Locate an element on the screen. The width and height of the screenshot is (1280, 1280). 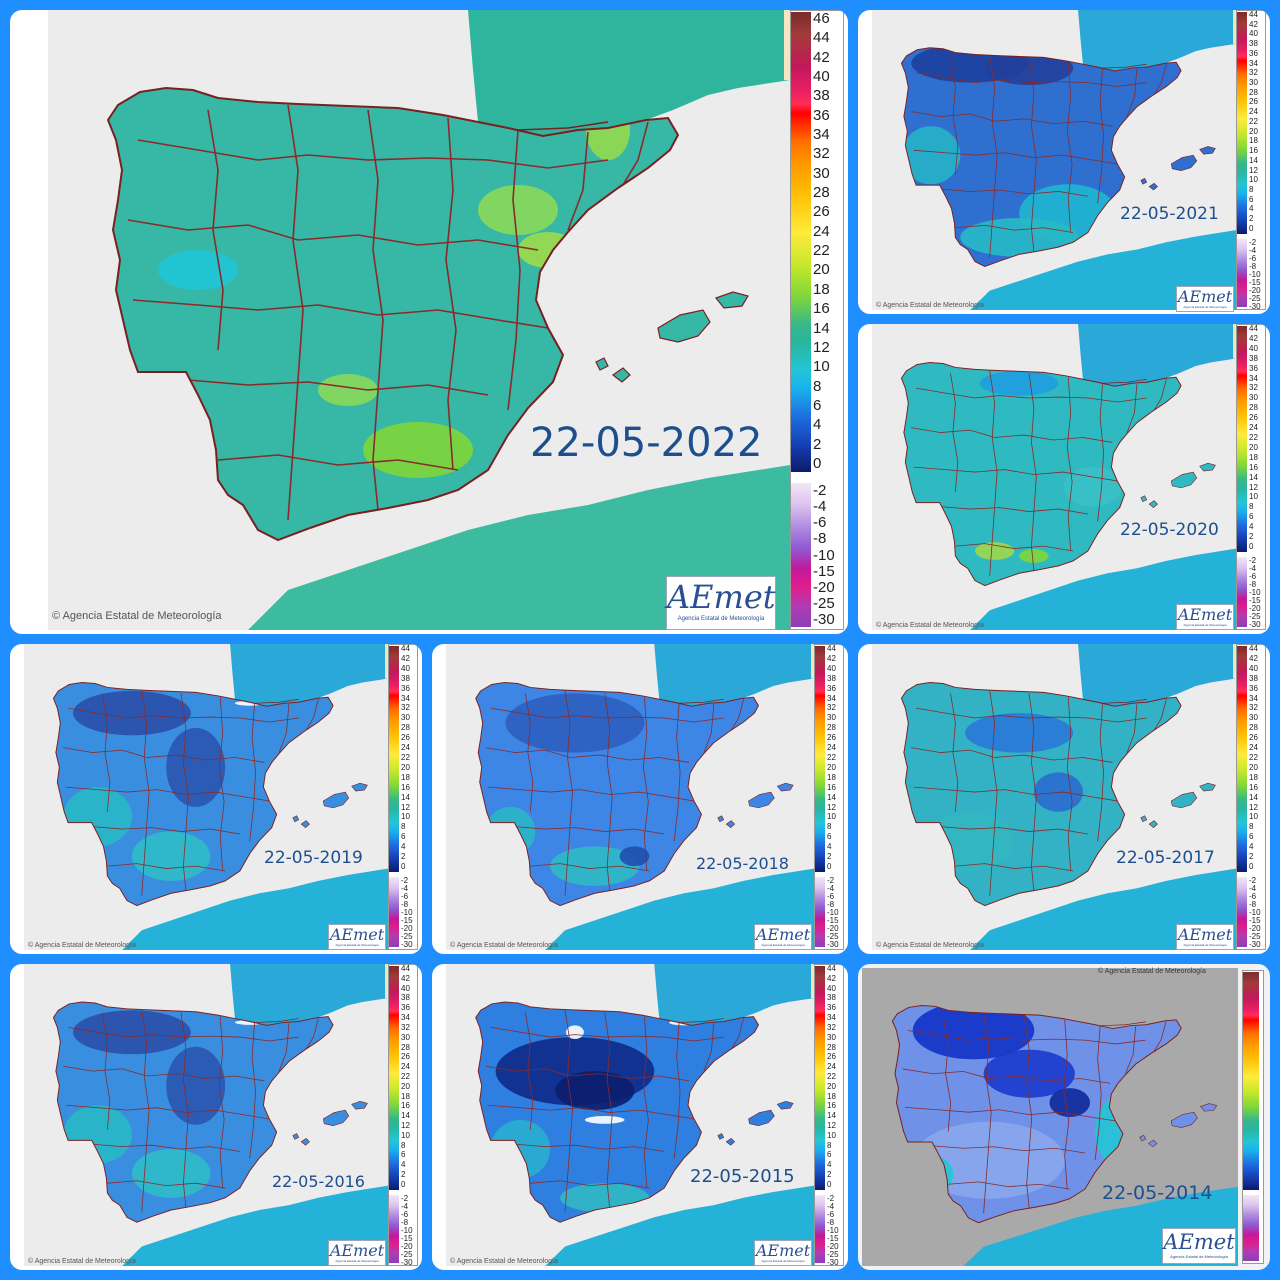
map-date-label: 22-05-2015 is located at coordinates (742, 1176).